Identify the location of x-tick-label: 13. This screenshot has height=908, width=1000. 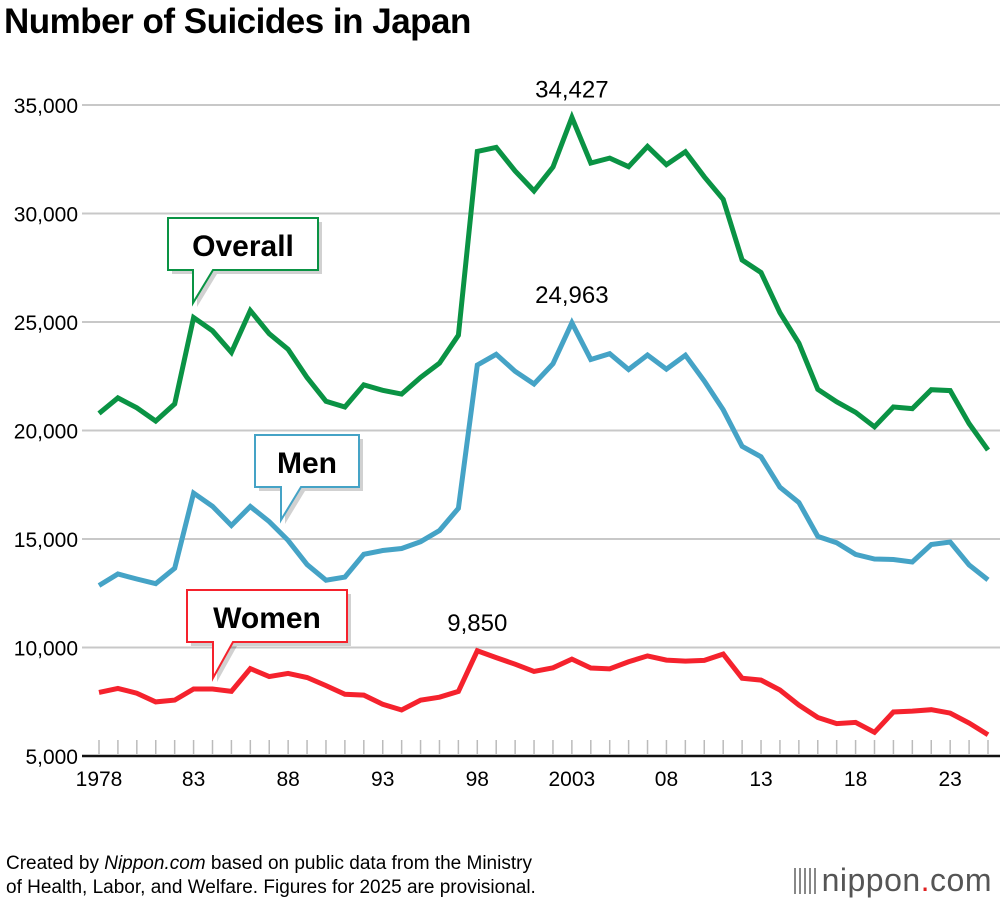
(760, 779).